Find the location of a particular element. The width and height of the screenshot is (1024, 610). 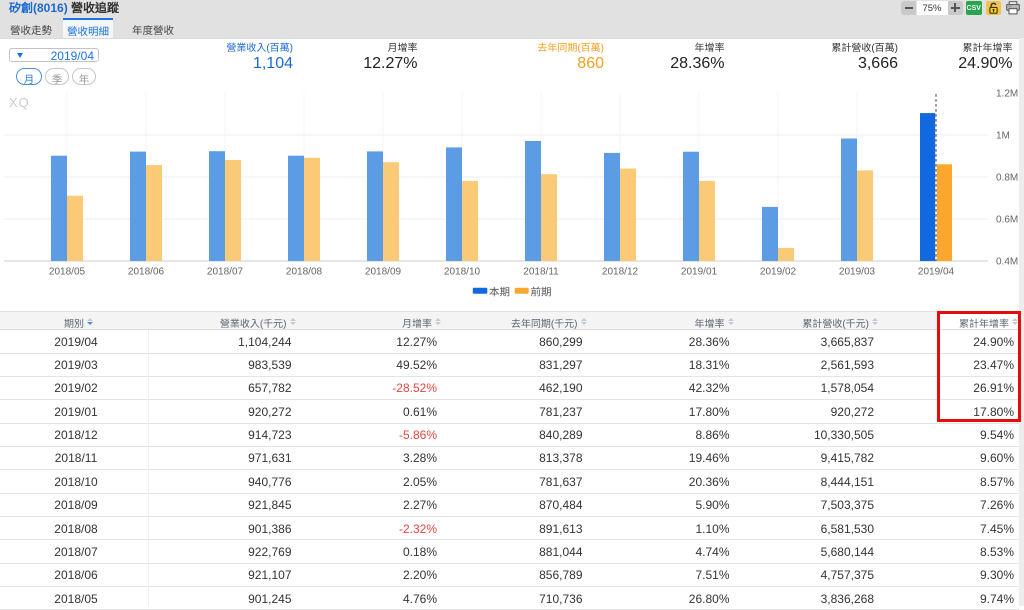

svg-text: 本期 is located at coordinates (499, 292).